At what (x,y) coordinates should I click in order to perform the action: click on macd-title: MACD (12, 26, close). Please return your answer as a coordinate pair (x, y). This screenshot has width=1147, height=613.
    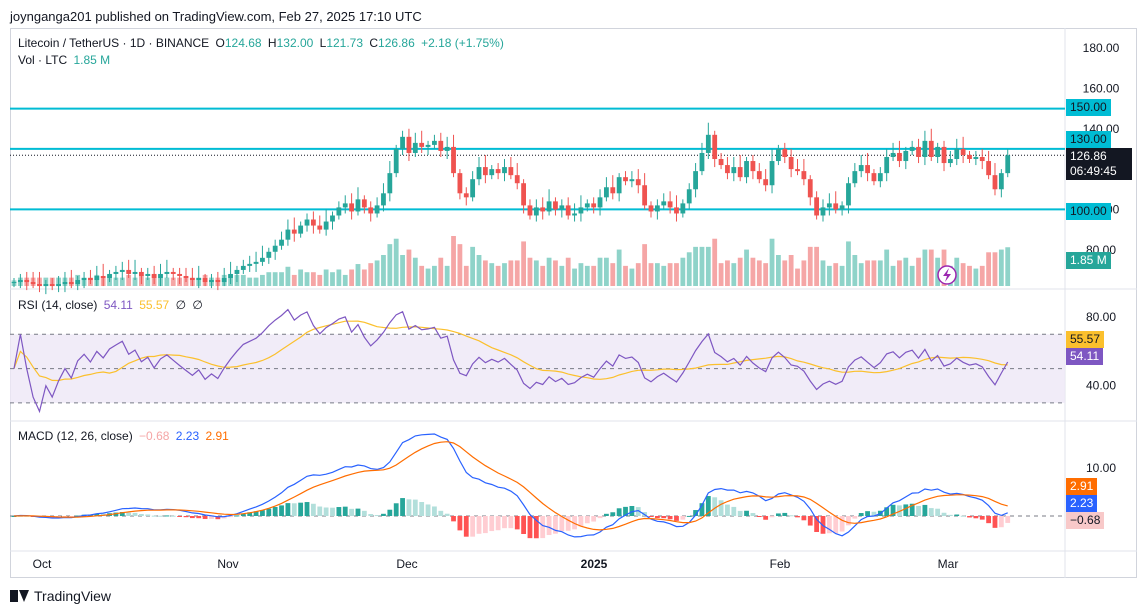
    Looking at the image, I should click on (75, 436).